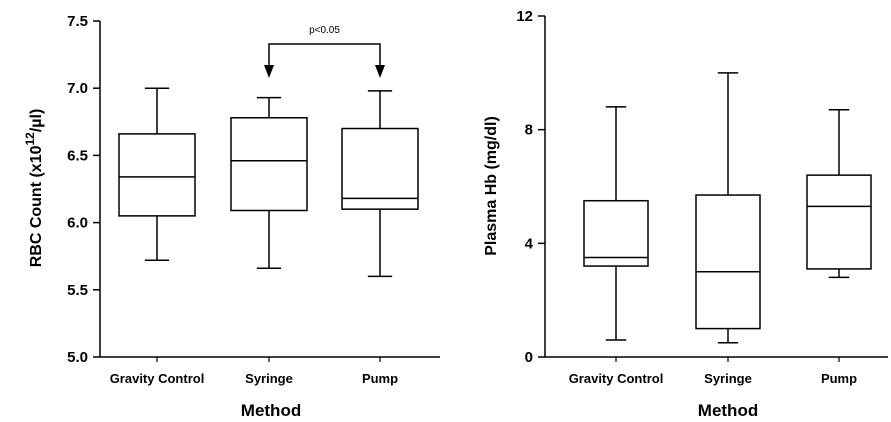 This screenshot has height=422, width=891. Describe the element at coordinates (529, 130) in the screenshot. I see `hb-y-tick-label: 8` at that location.